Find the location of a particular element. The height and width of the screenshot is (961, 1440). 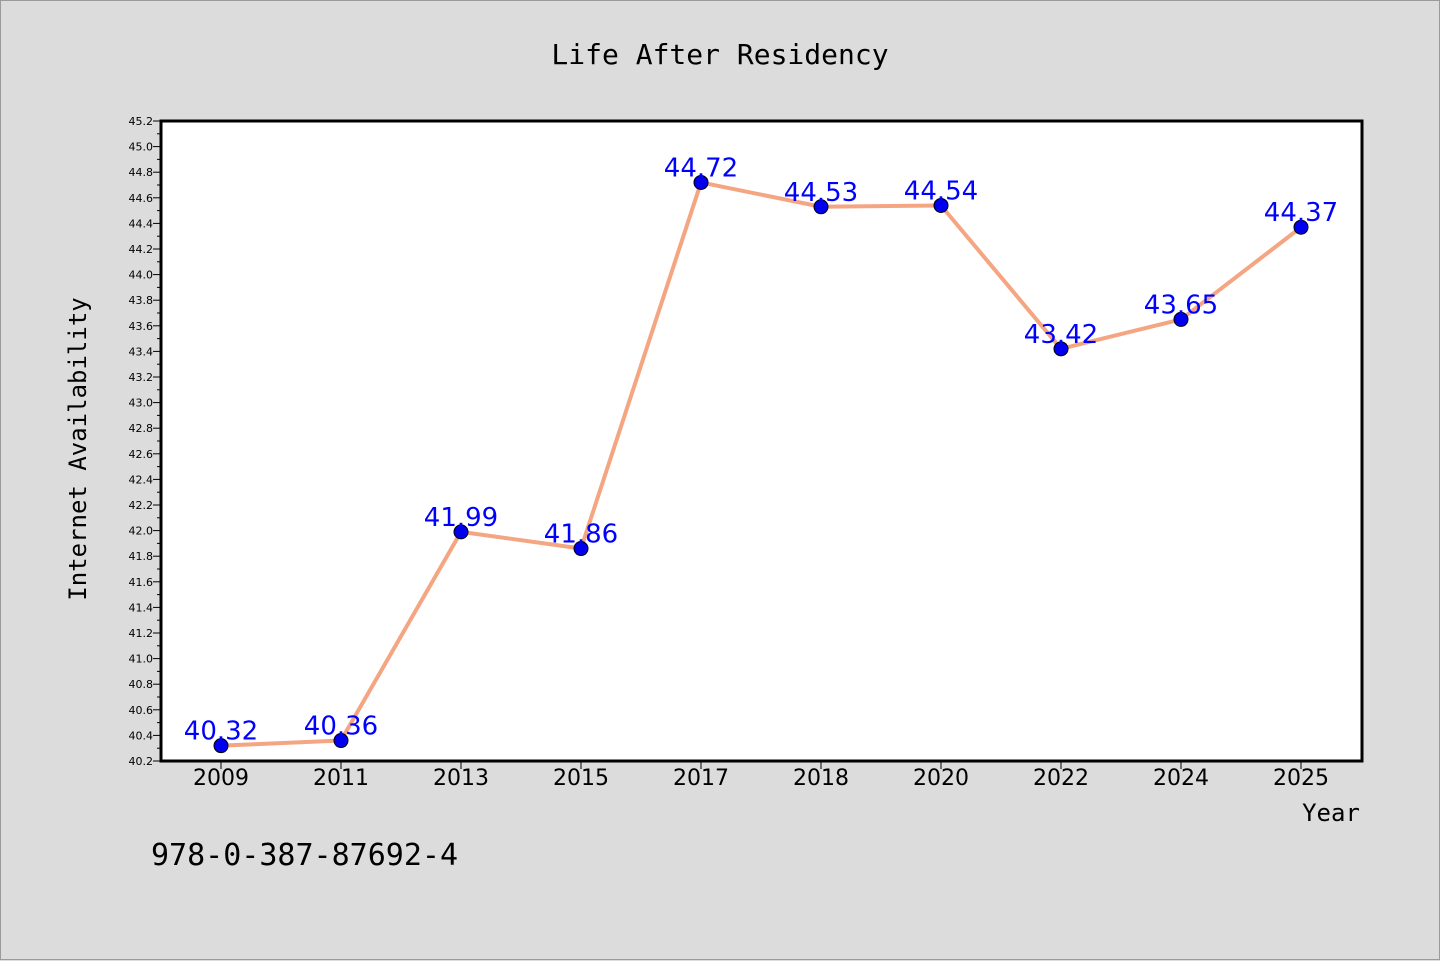

data-label: 43.42 is located at coordinates (1061, 335).